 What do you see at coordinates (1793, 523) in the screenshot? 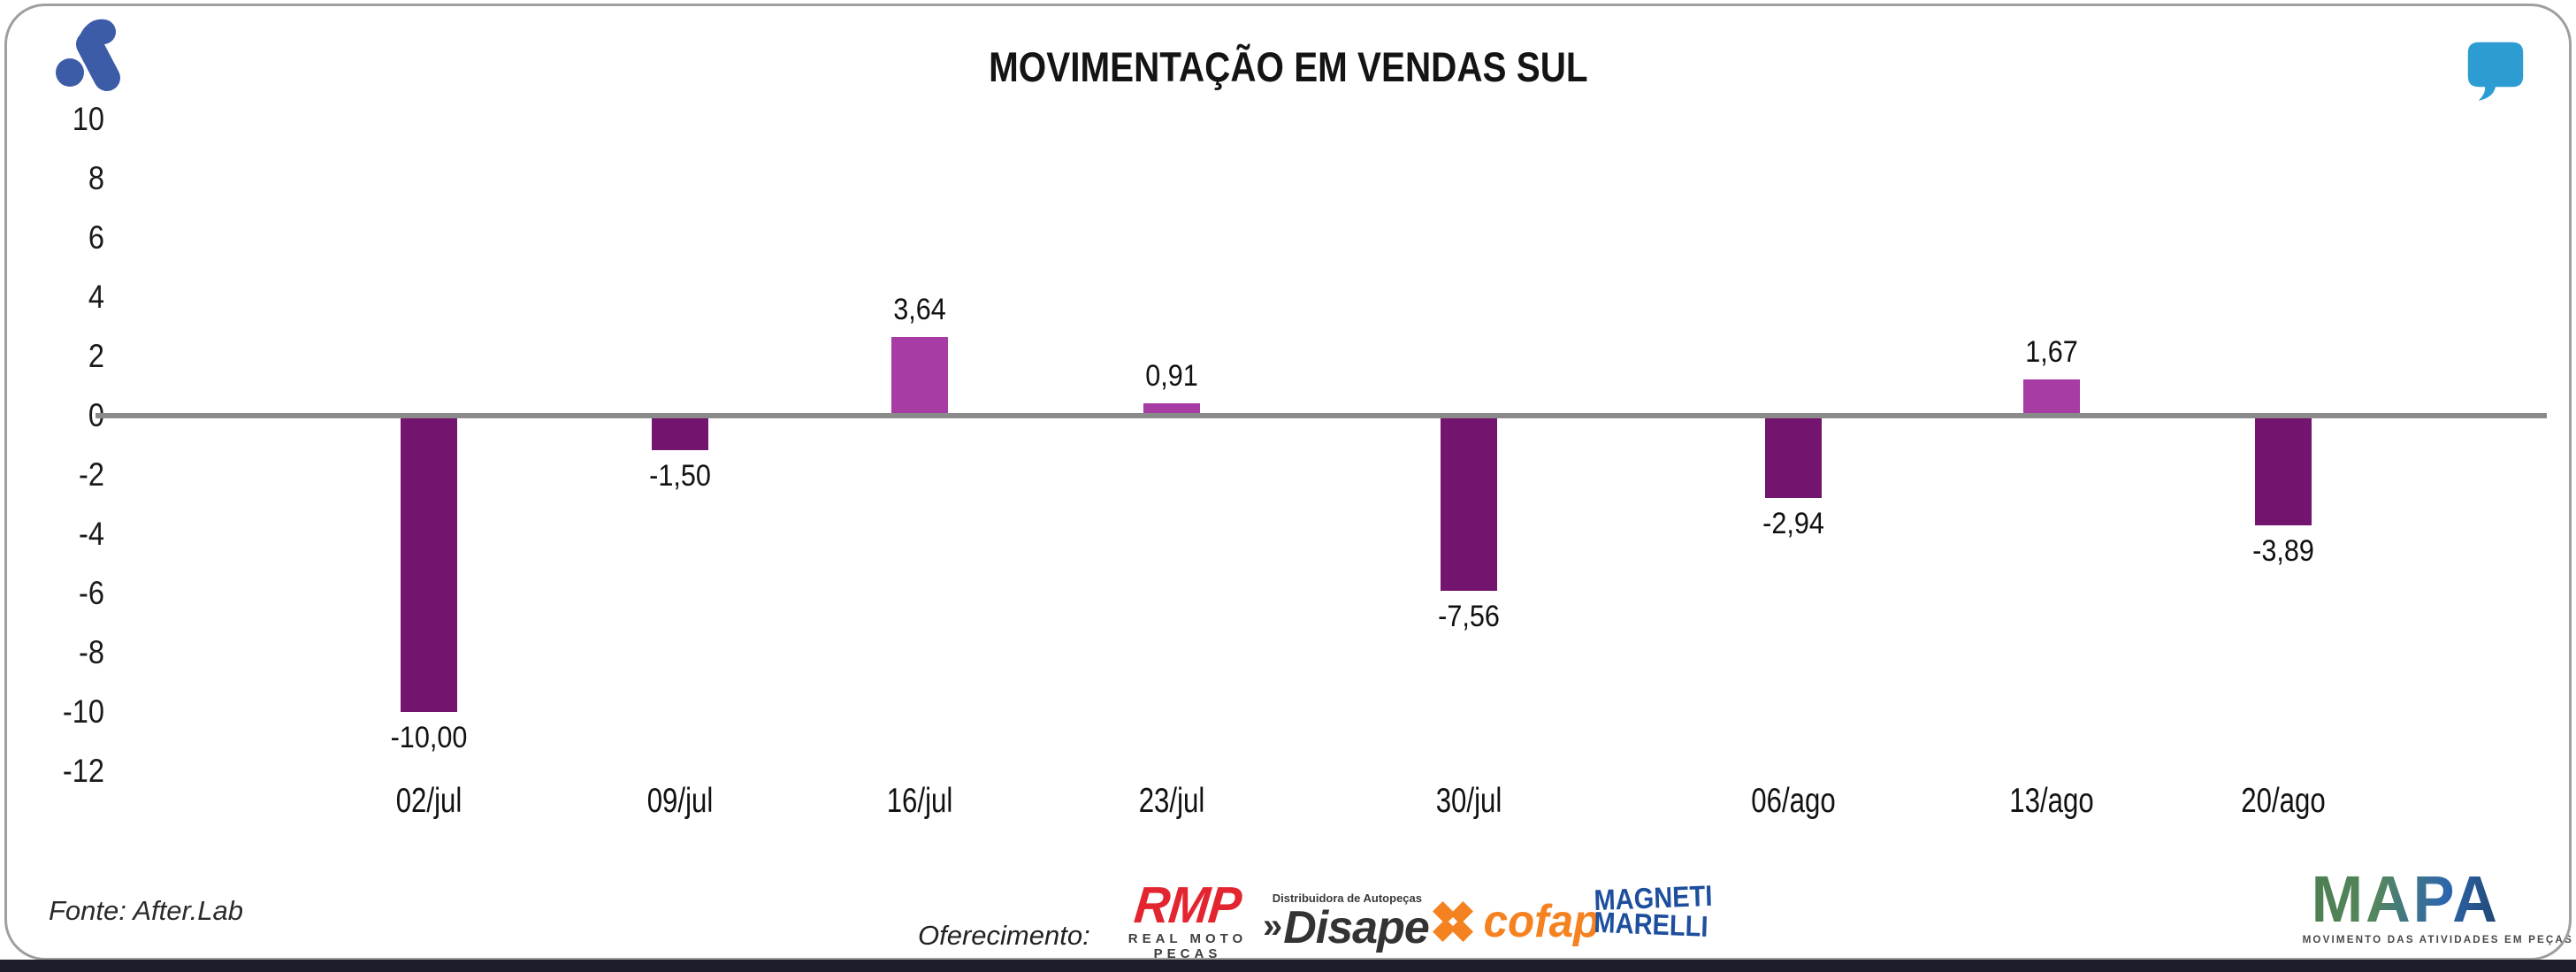
I see `value-label: -2,94` at bounding box center [1793, 523].